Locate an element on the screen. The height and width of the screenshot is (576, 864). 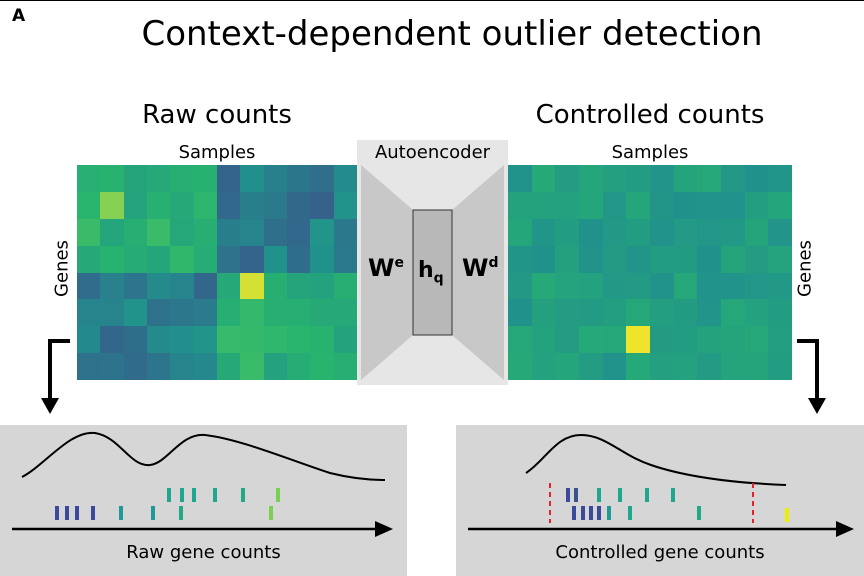
encoder-weights-label: We is located at coordinates (386, 268).